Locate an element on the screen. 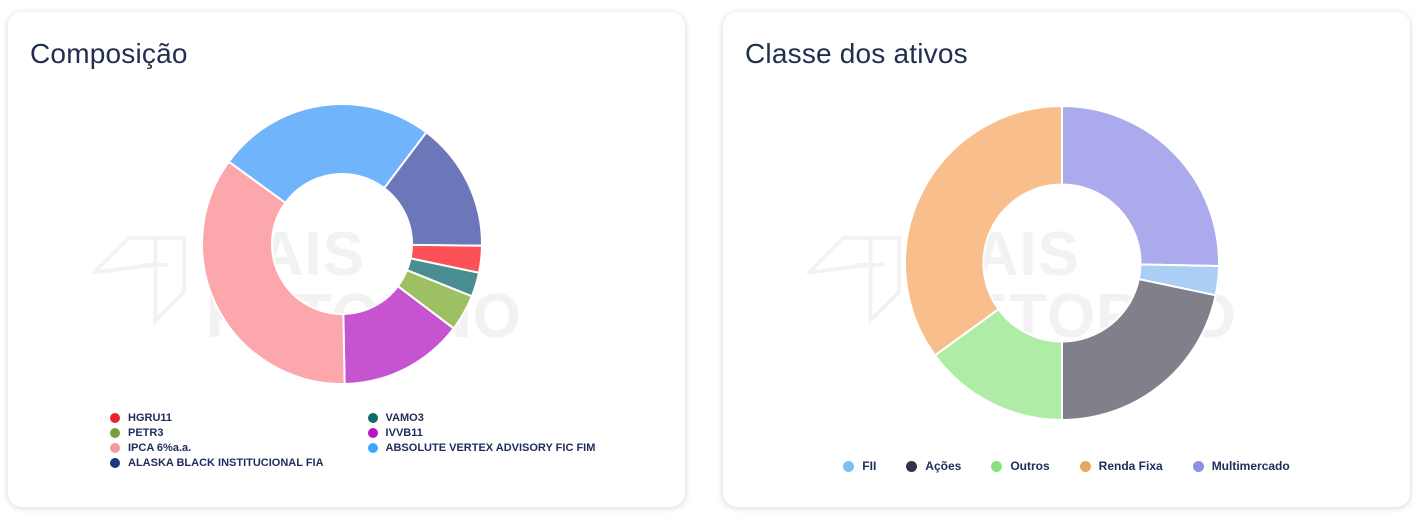 The width and height of the screenshot is (1413, 514). legend-dot-ivvb11 is located at coordinates (372, 433).